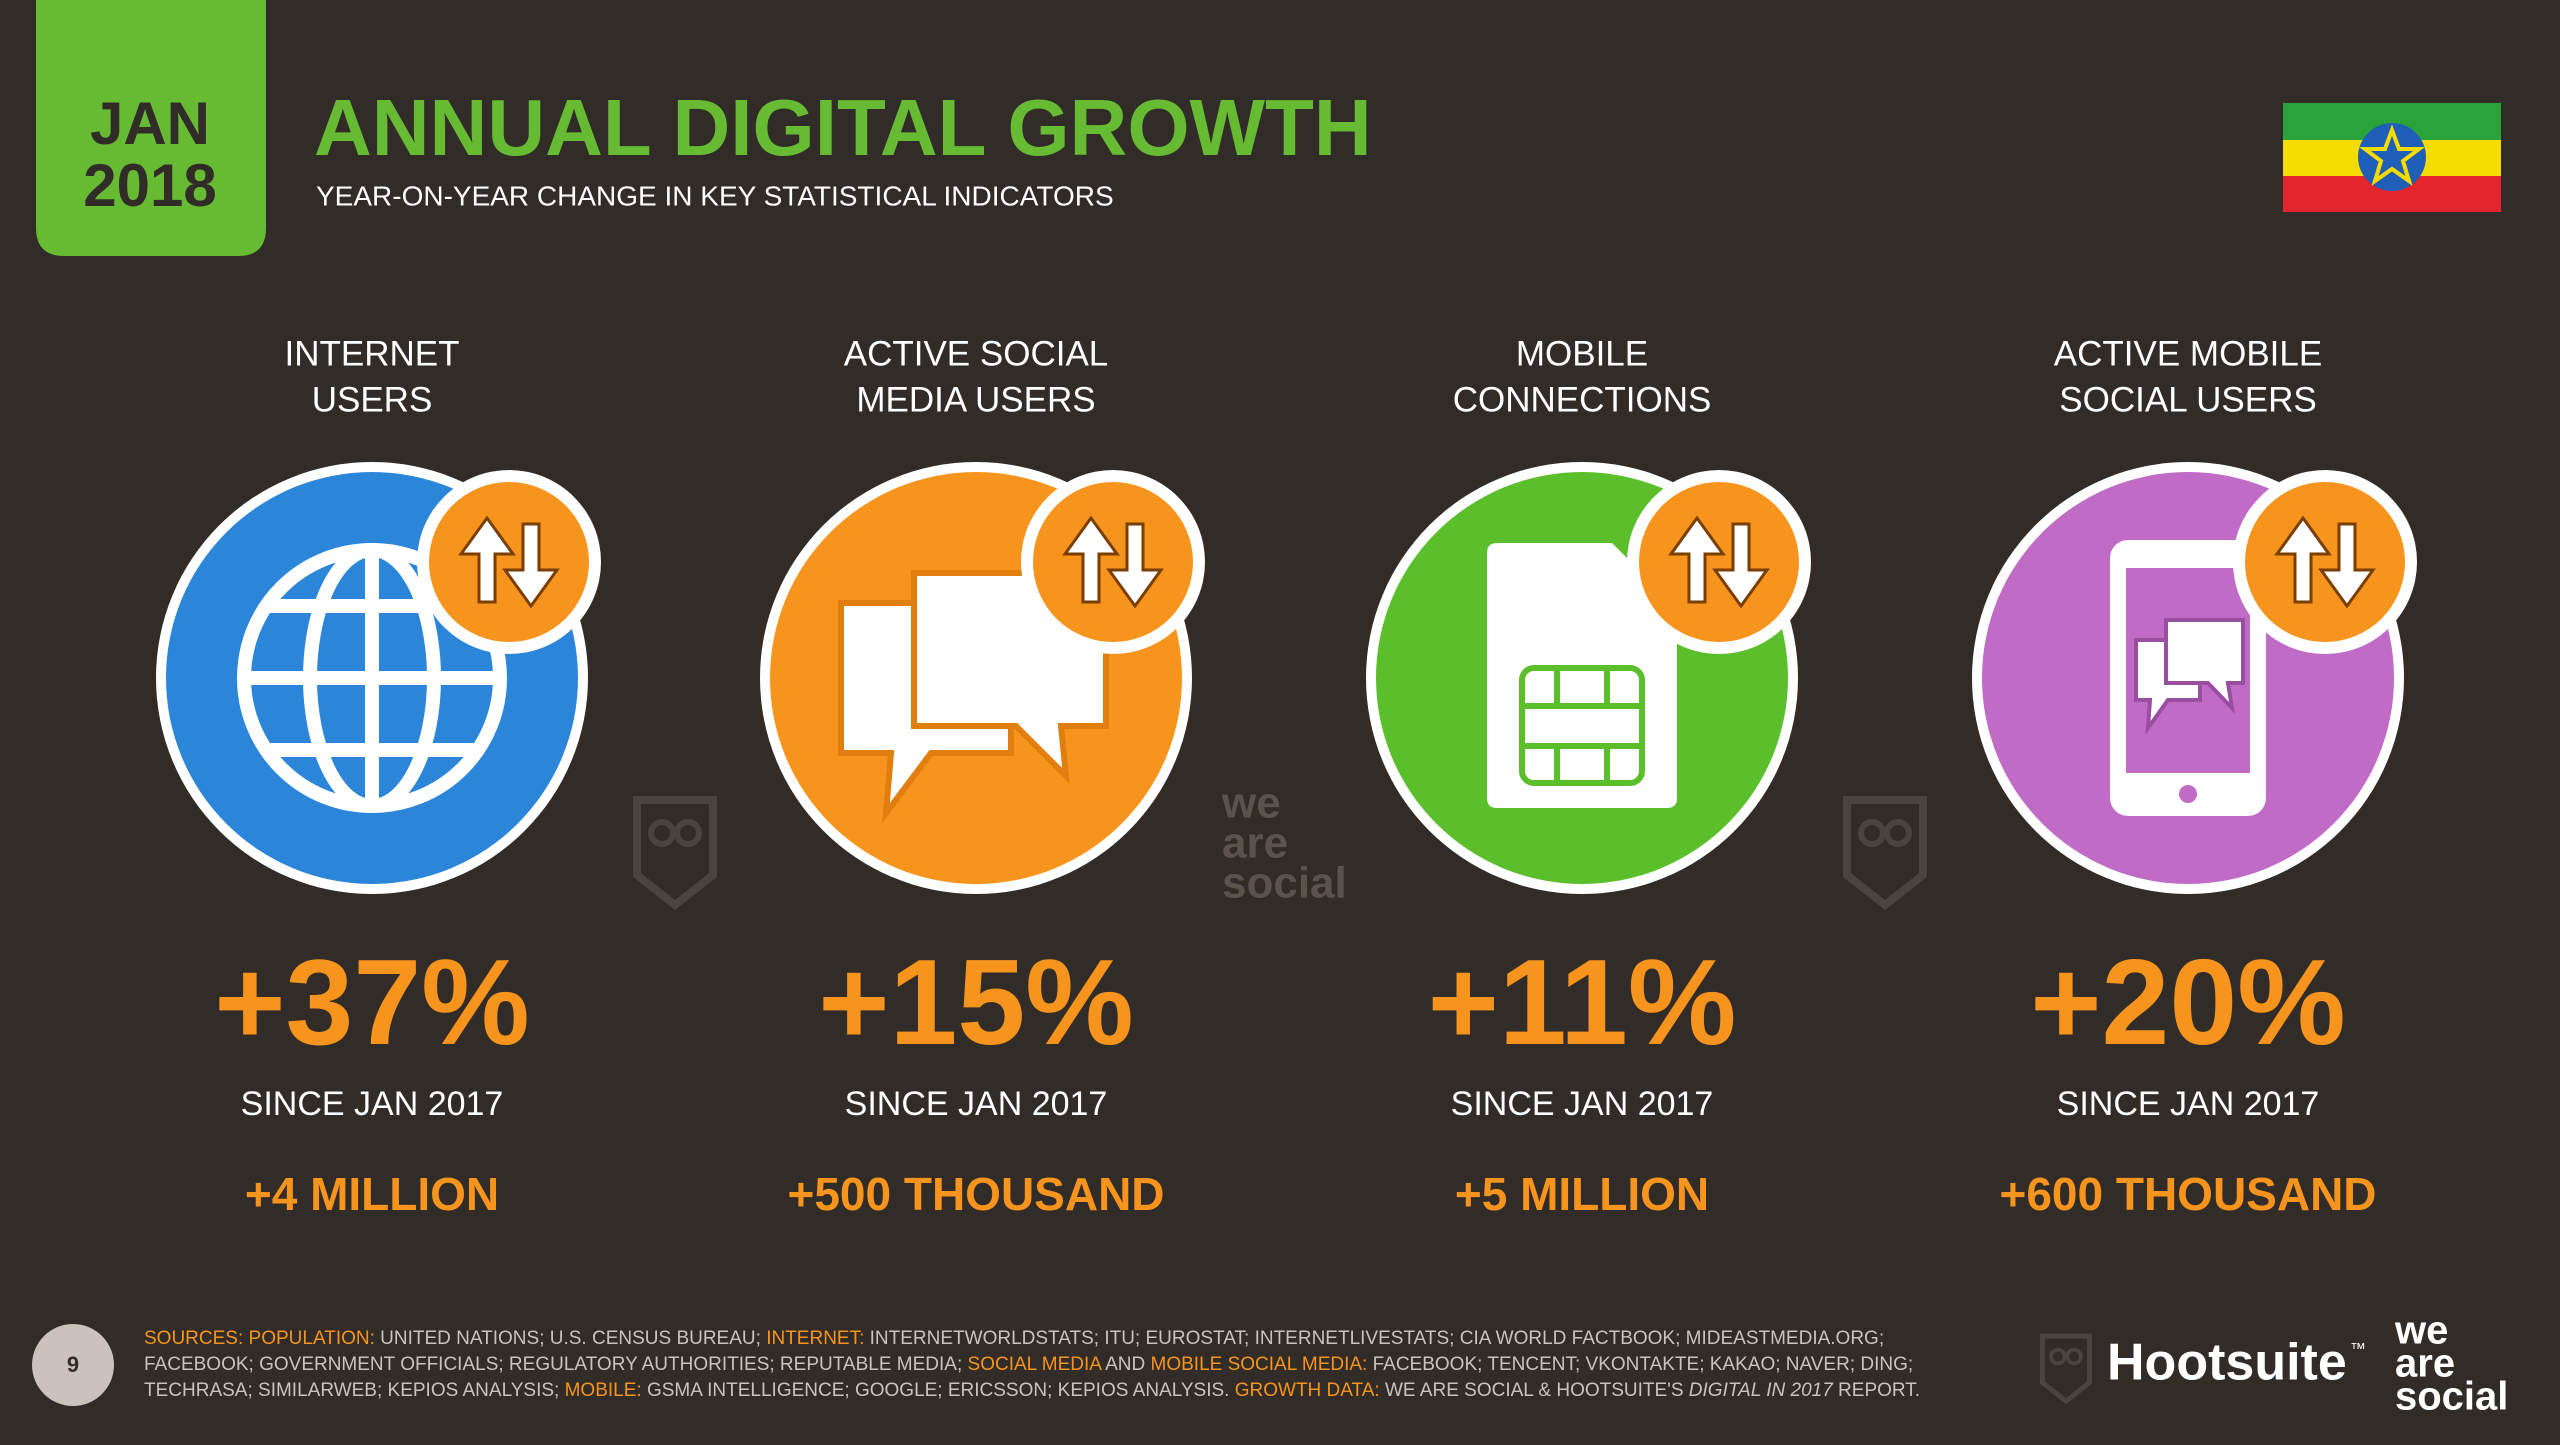 The height and width of the screenshot is (1445, 2560). What do you see at coordinates (2451, 1397) in the screenshot?
I see `agency-word: social` at bounding box center [2451, 1397].